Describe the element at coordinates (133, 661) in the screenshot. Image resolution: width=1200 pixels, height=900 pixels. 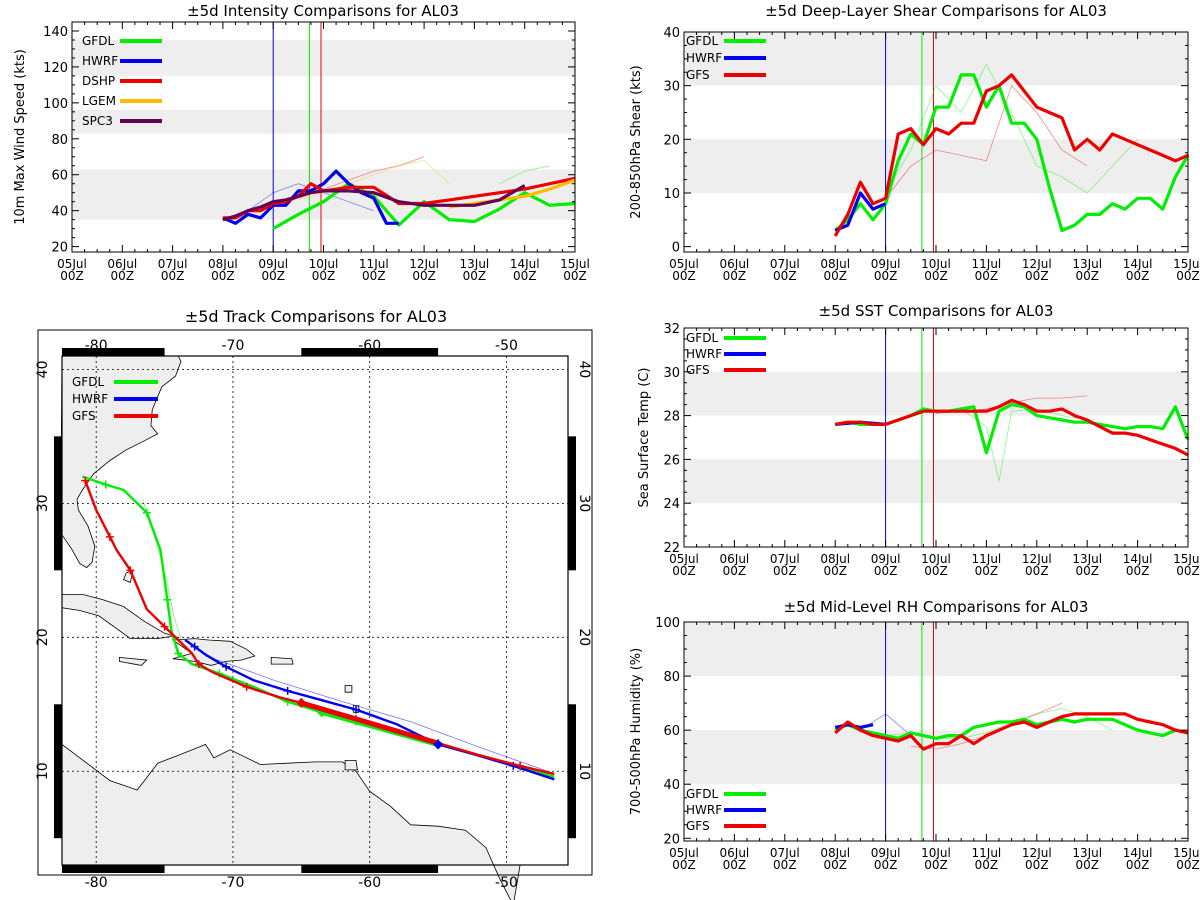
I see `land-jamaica` at that location.